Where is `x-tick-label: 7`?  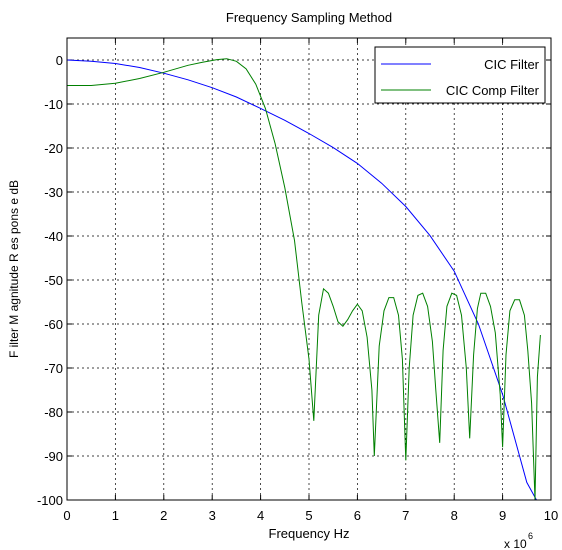 x-tick-label: 7 is located at coordinates (405, 515).